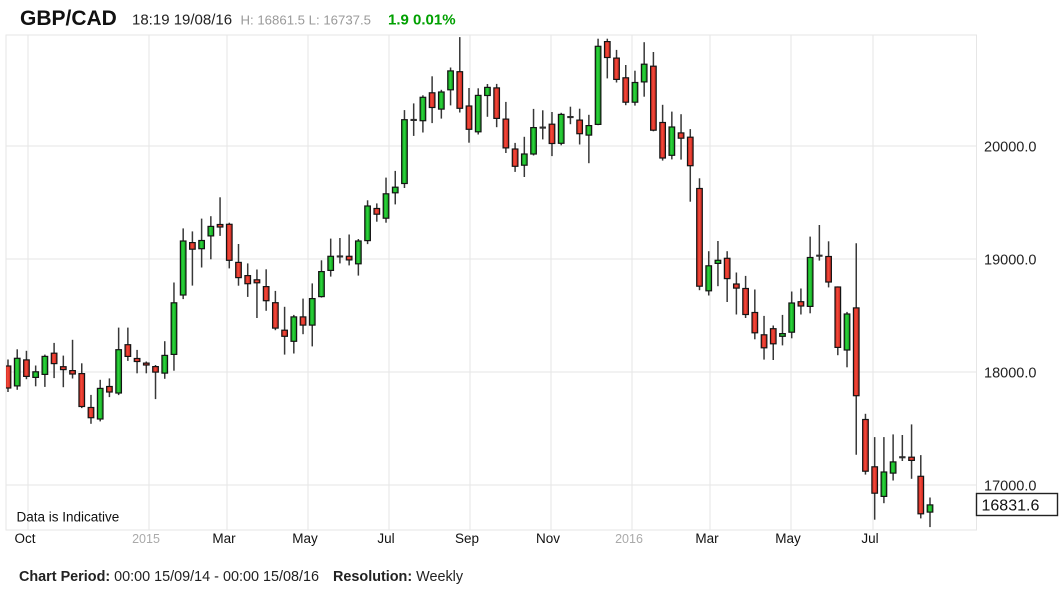 The image size is (1064, 590). What do you see at coordinates (629, 539) in the screenshot?
I see `svg-text: 2016` at bounding box center [629, 539].